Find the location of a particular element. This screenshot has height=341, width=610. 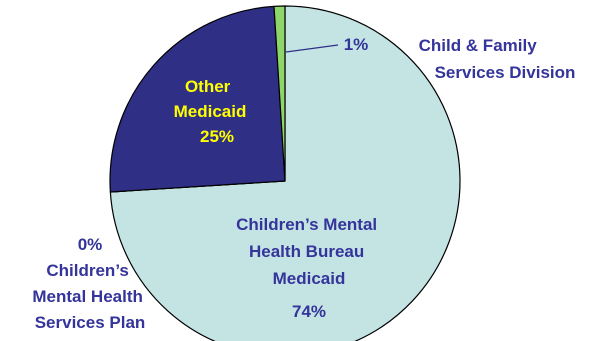

slice-label-child-family: Child & Family Services Division is located at coordinates (497, 59).